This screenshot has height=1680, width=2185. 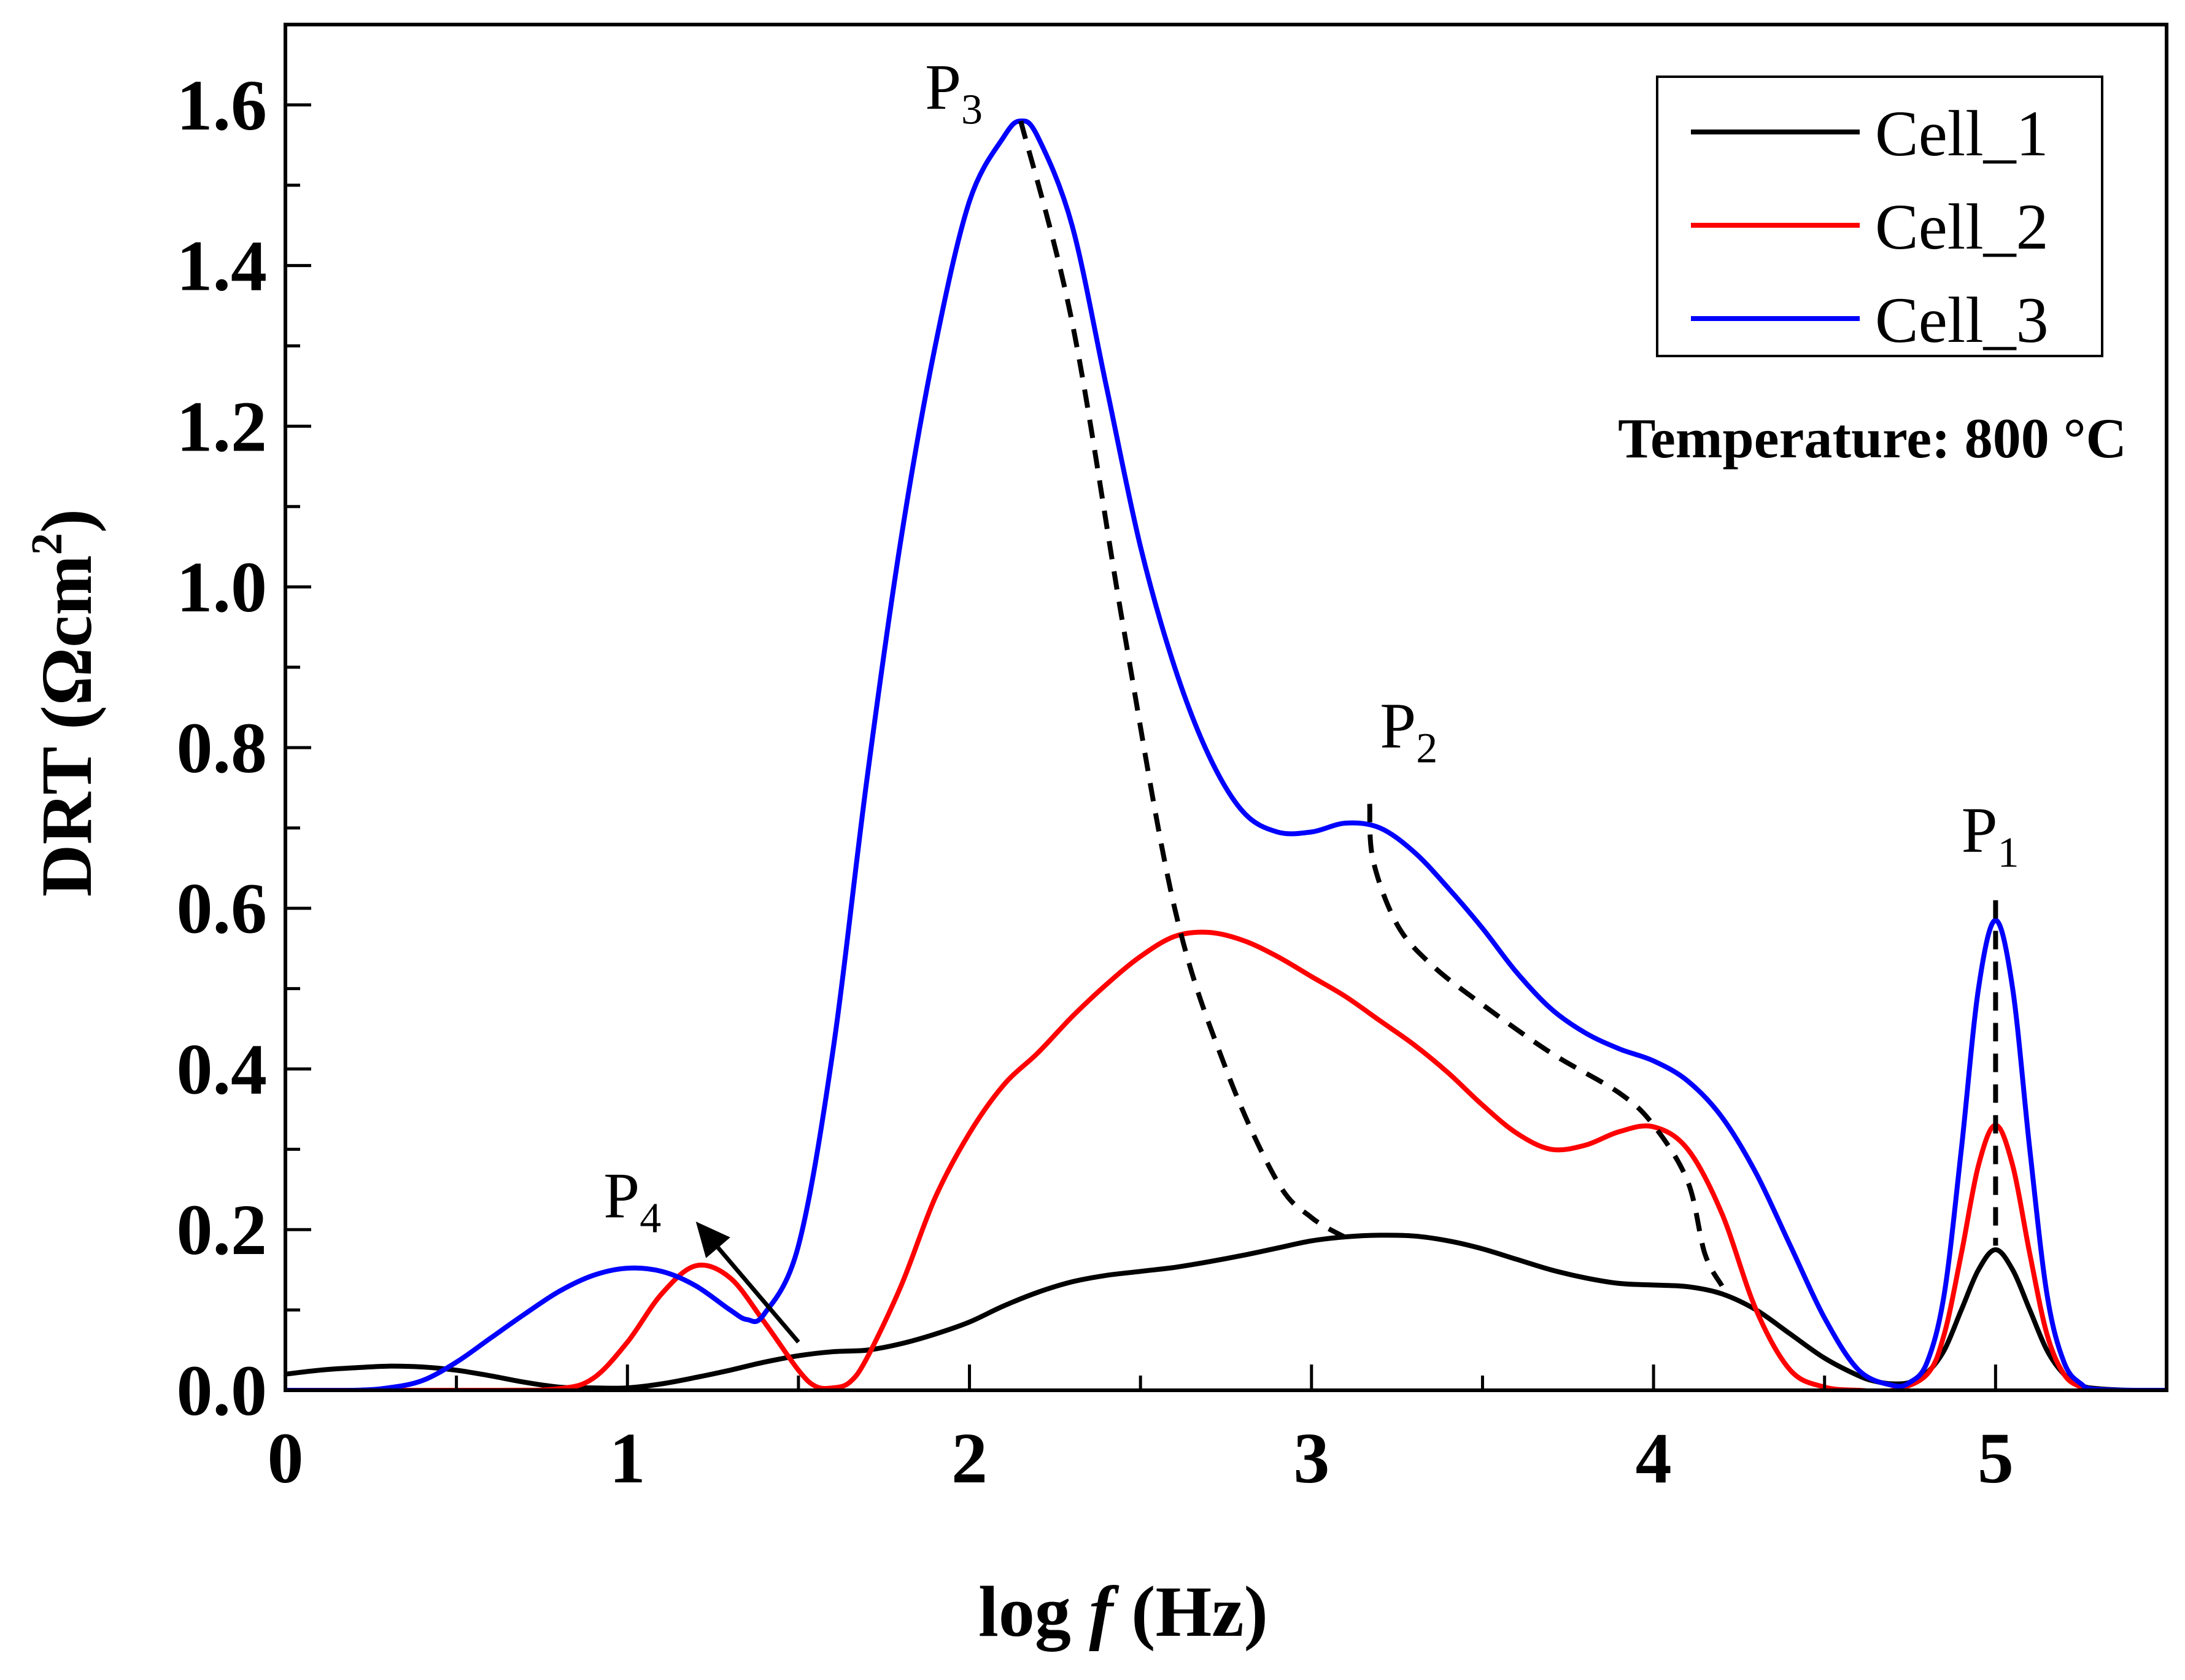 What do you see at coordinates (223, 1069) in the screenshot?
I see `y-tick-label: 0.4` at bounding box center [223, 1069].